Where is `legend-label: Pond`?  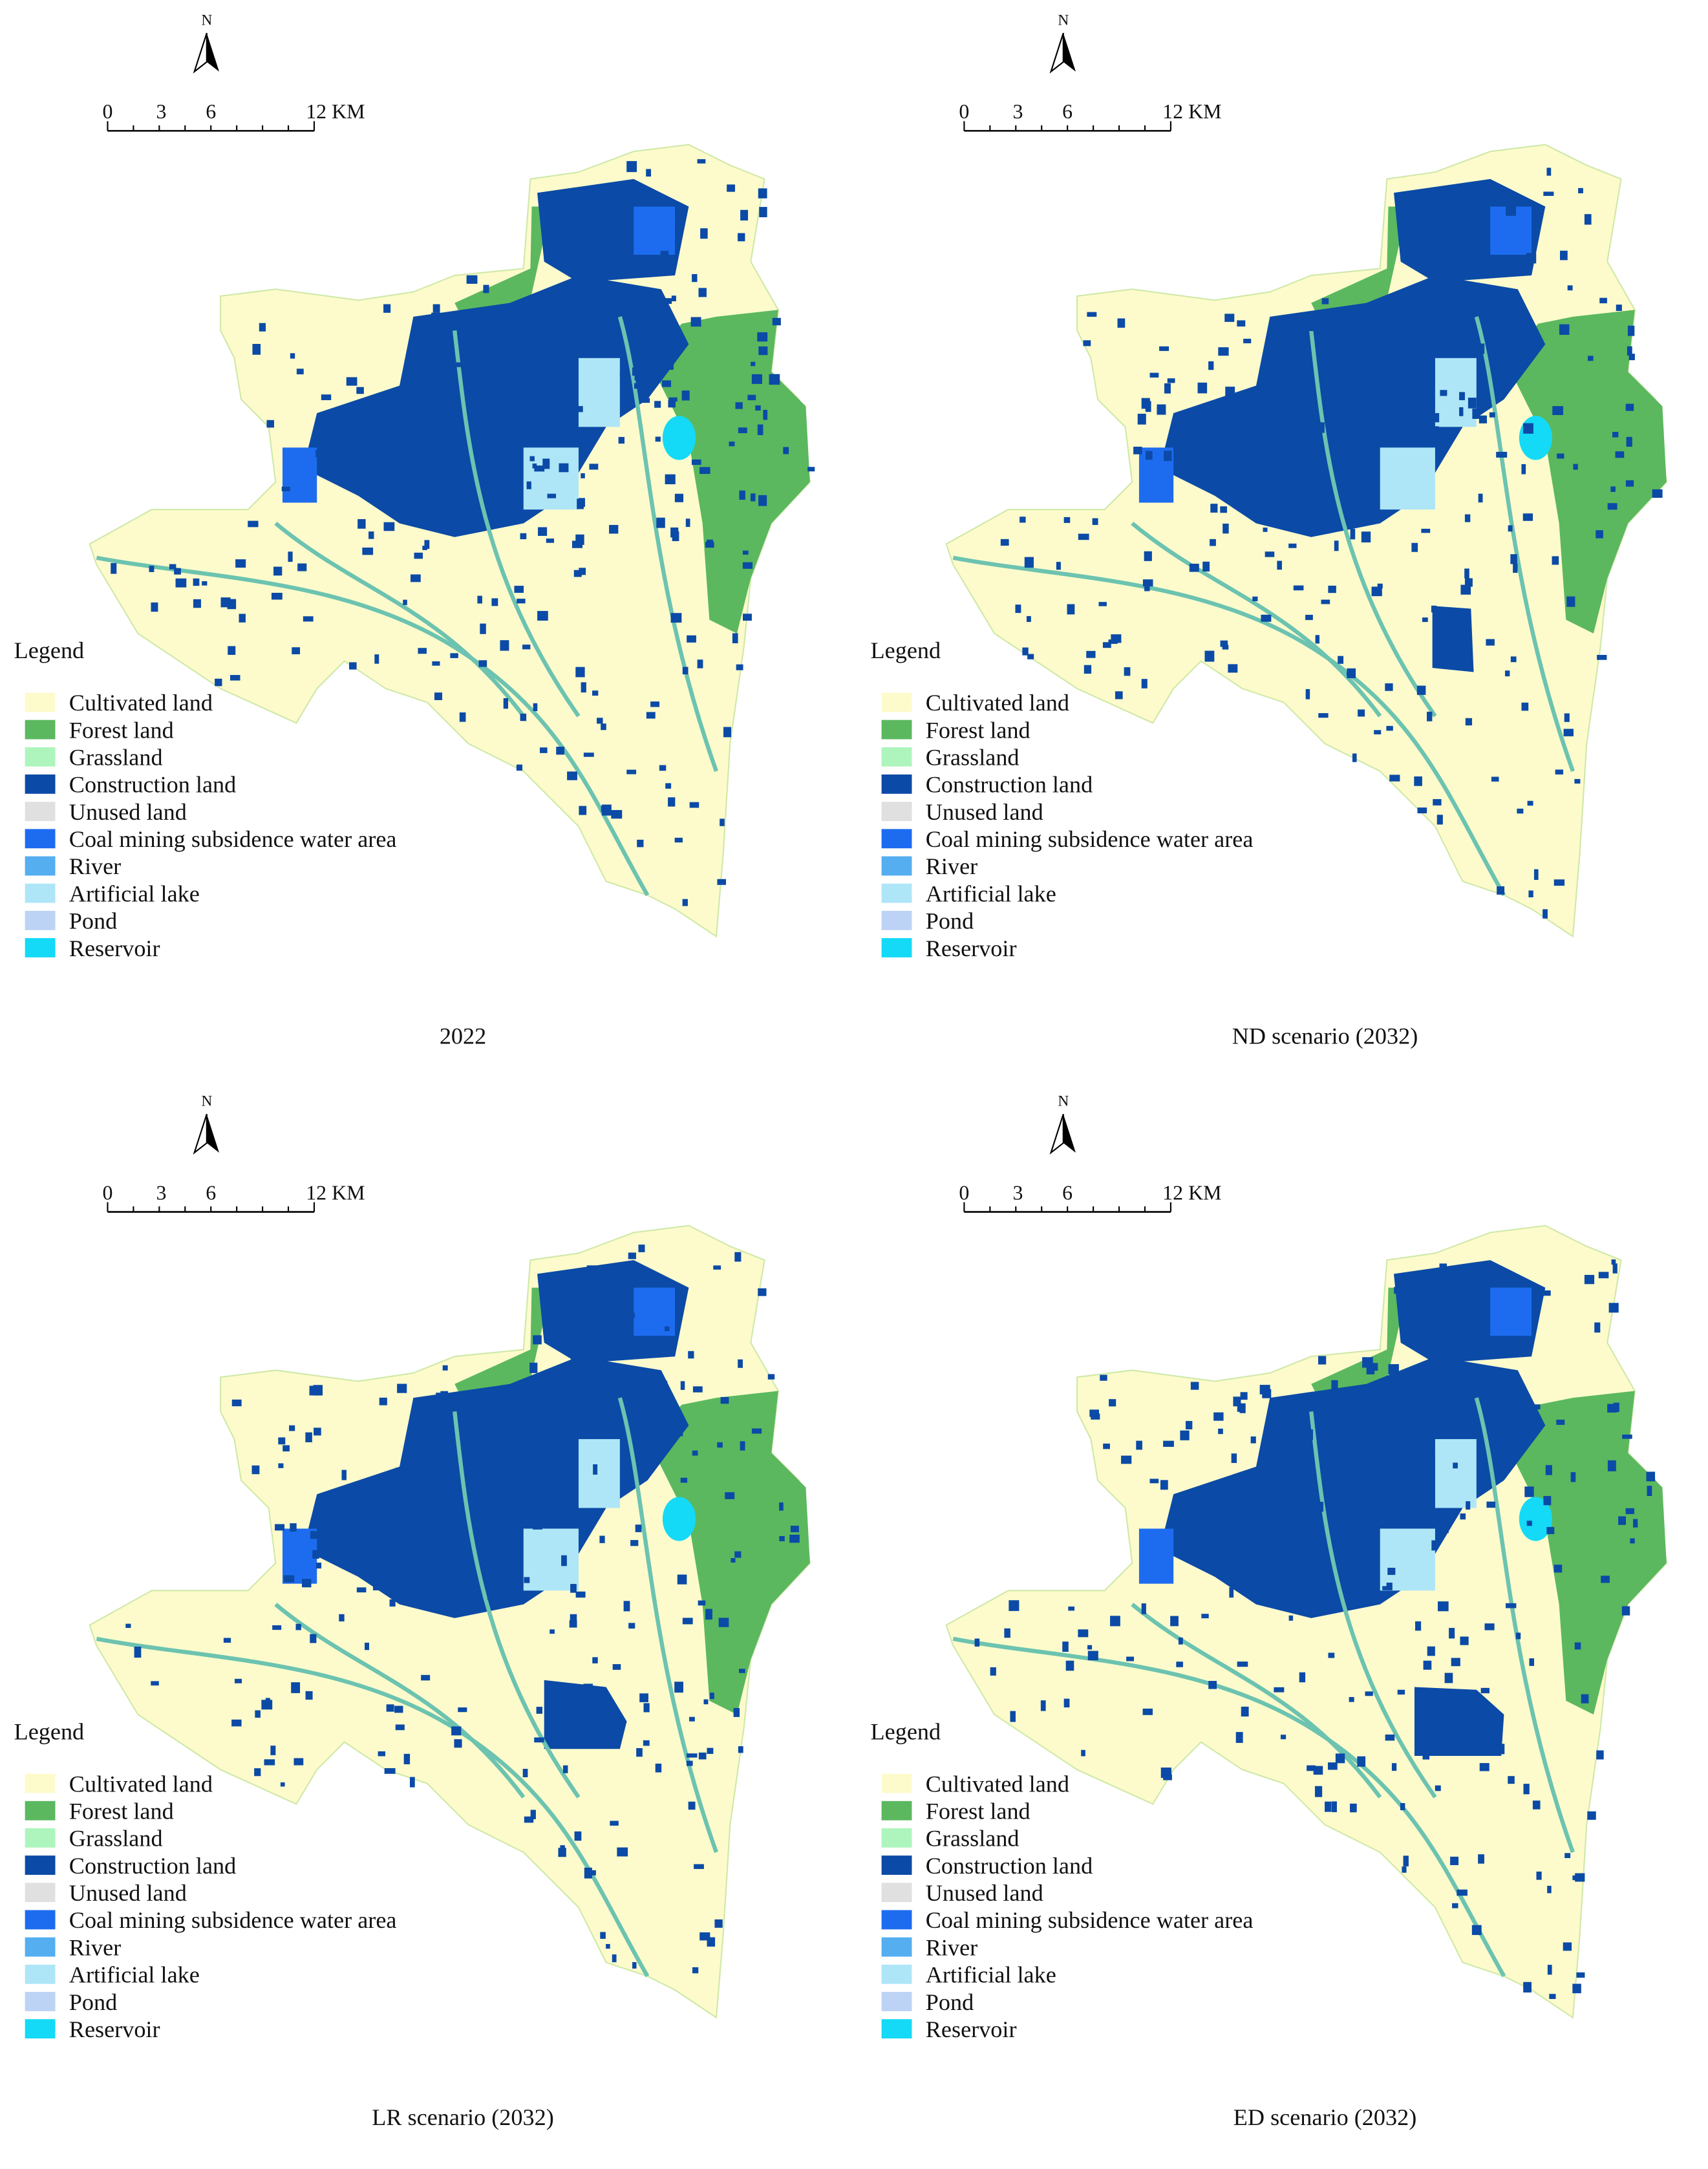 legend-label: Pond is located at coordinates (950, 2002).